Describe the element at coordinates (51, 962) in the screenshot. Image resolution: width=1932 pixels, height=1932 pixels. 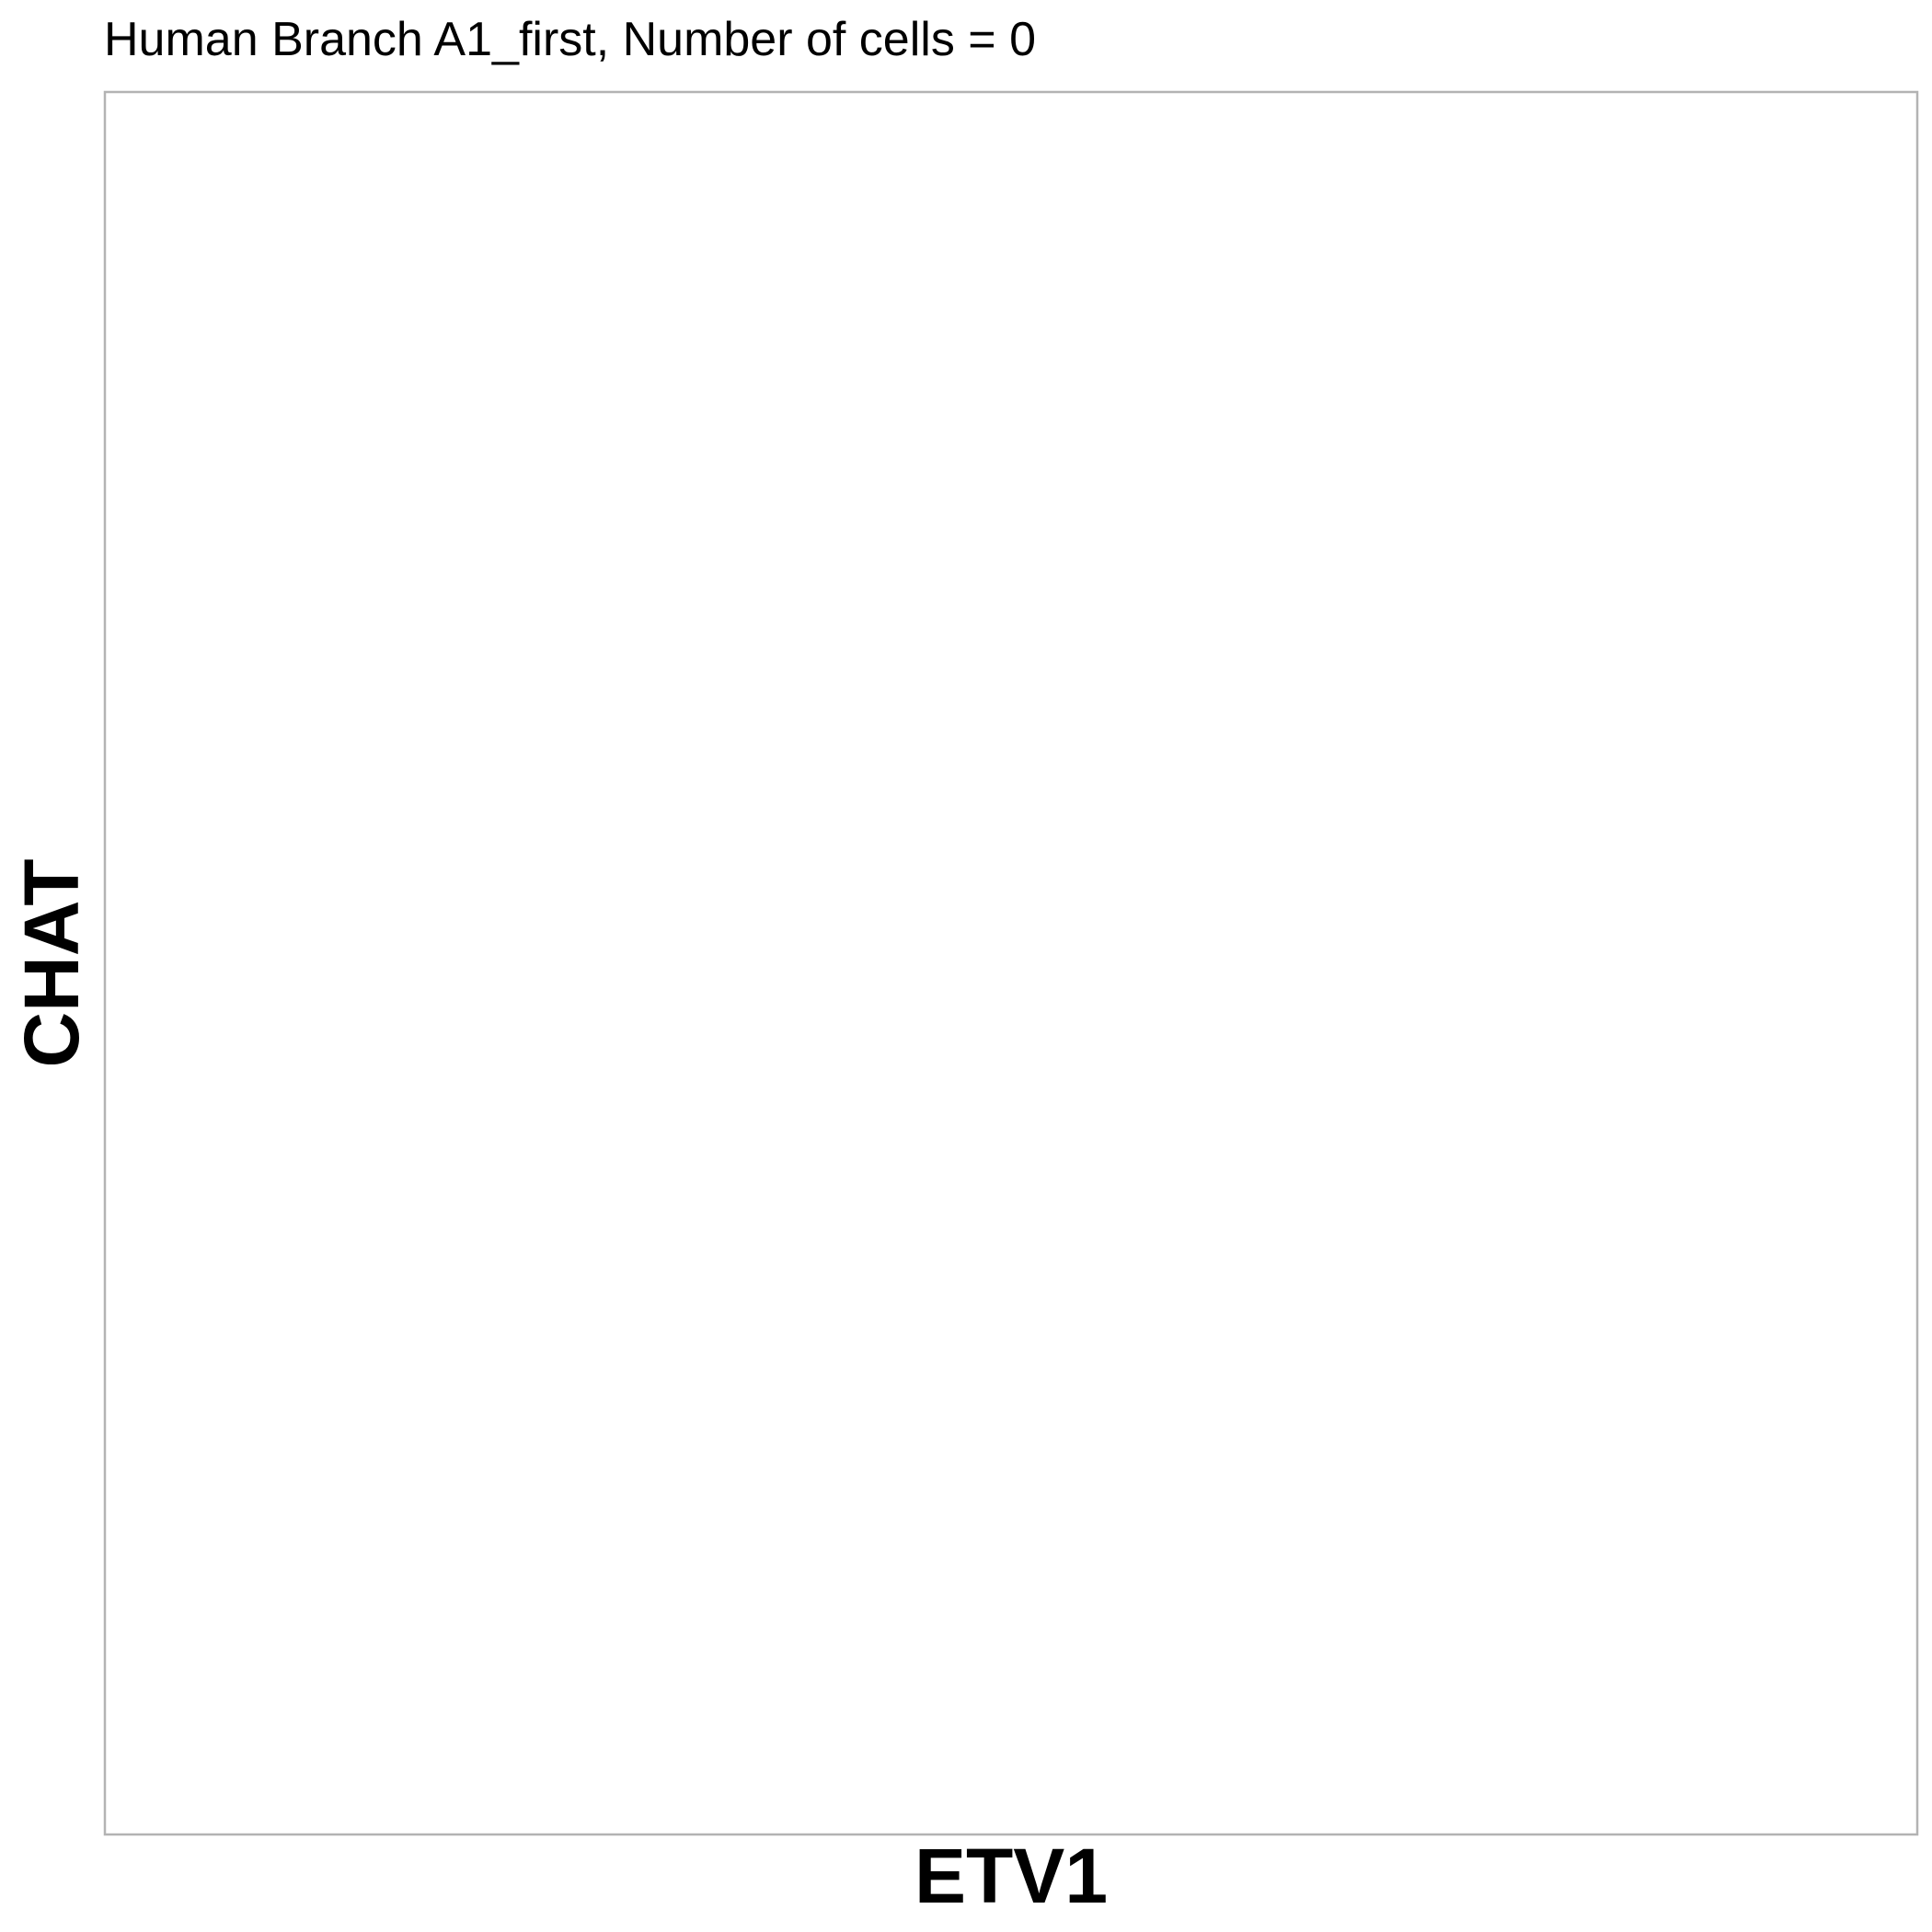
I see `y-axis-label: CHAT` at that location.